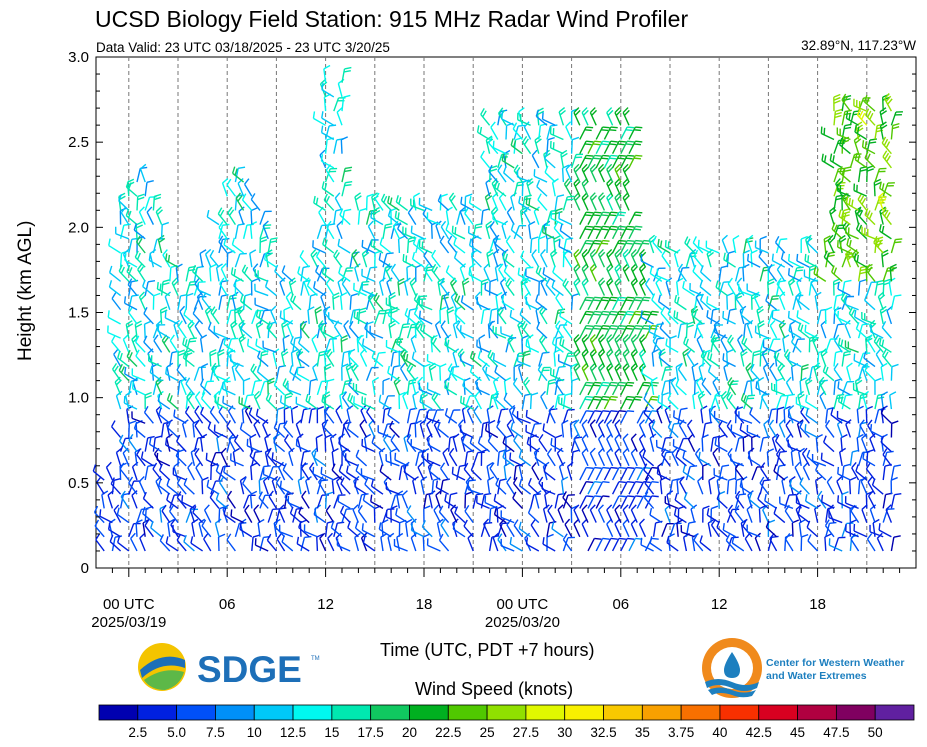 This screenshot has height=747, width=927. Describe the element at coordinates (816, 676) in the screenshot. I see `cw3e-name-line2: and Water Extremes` at that location.